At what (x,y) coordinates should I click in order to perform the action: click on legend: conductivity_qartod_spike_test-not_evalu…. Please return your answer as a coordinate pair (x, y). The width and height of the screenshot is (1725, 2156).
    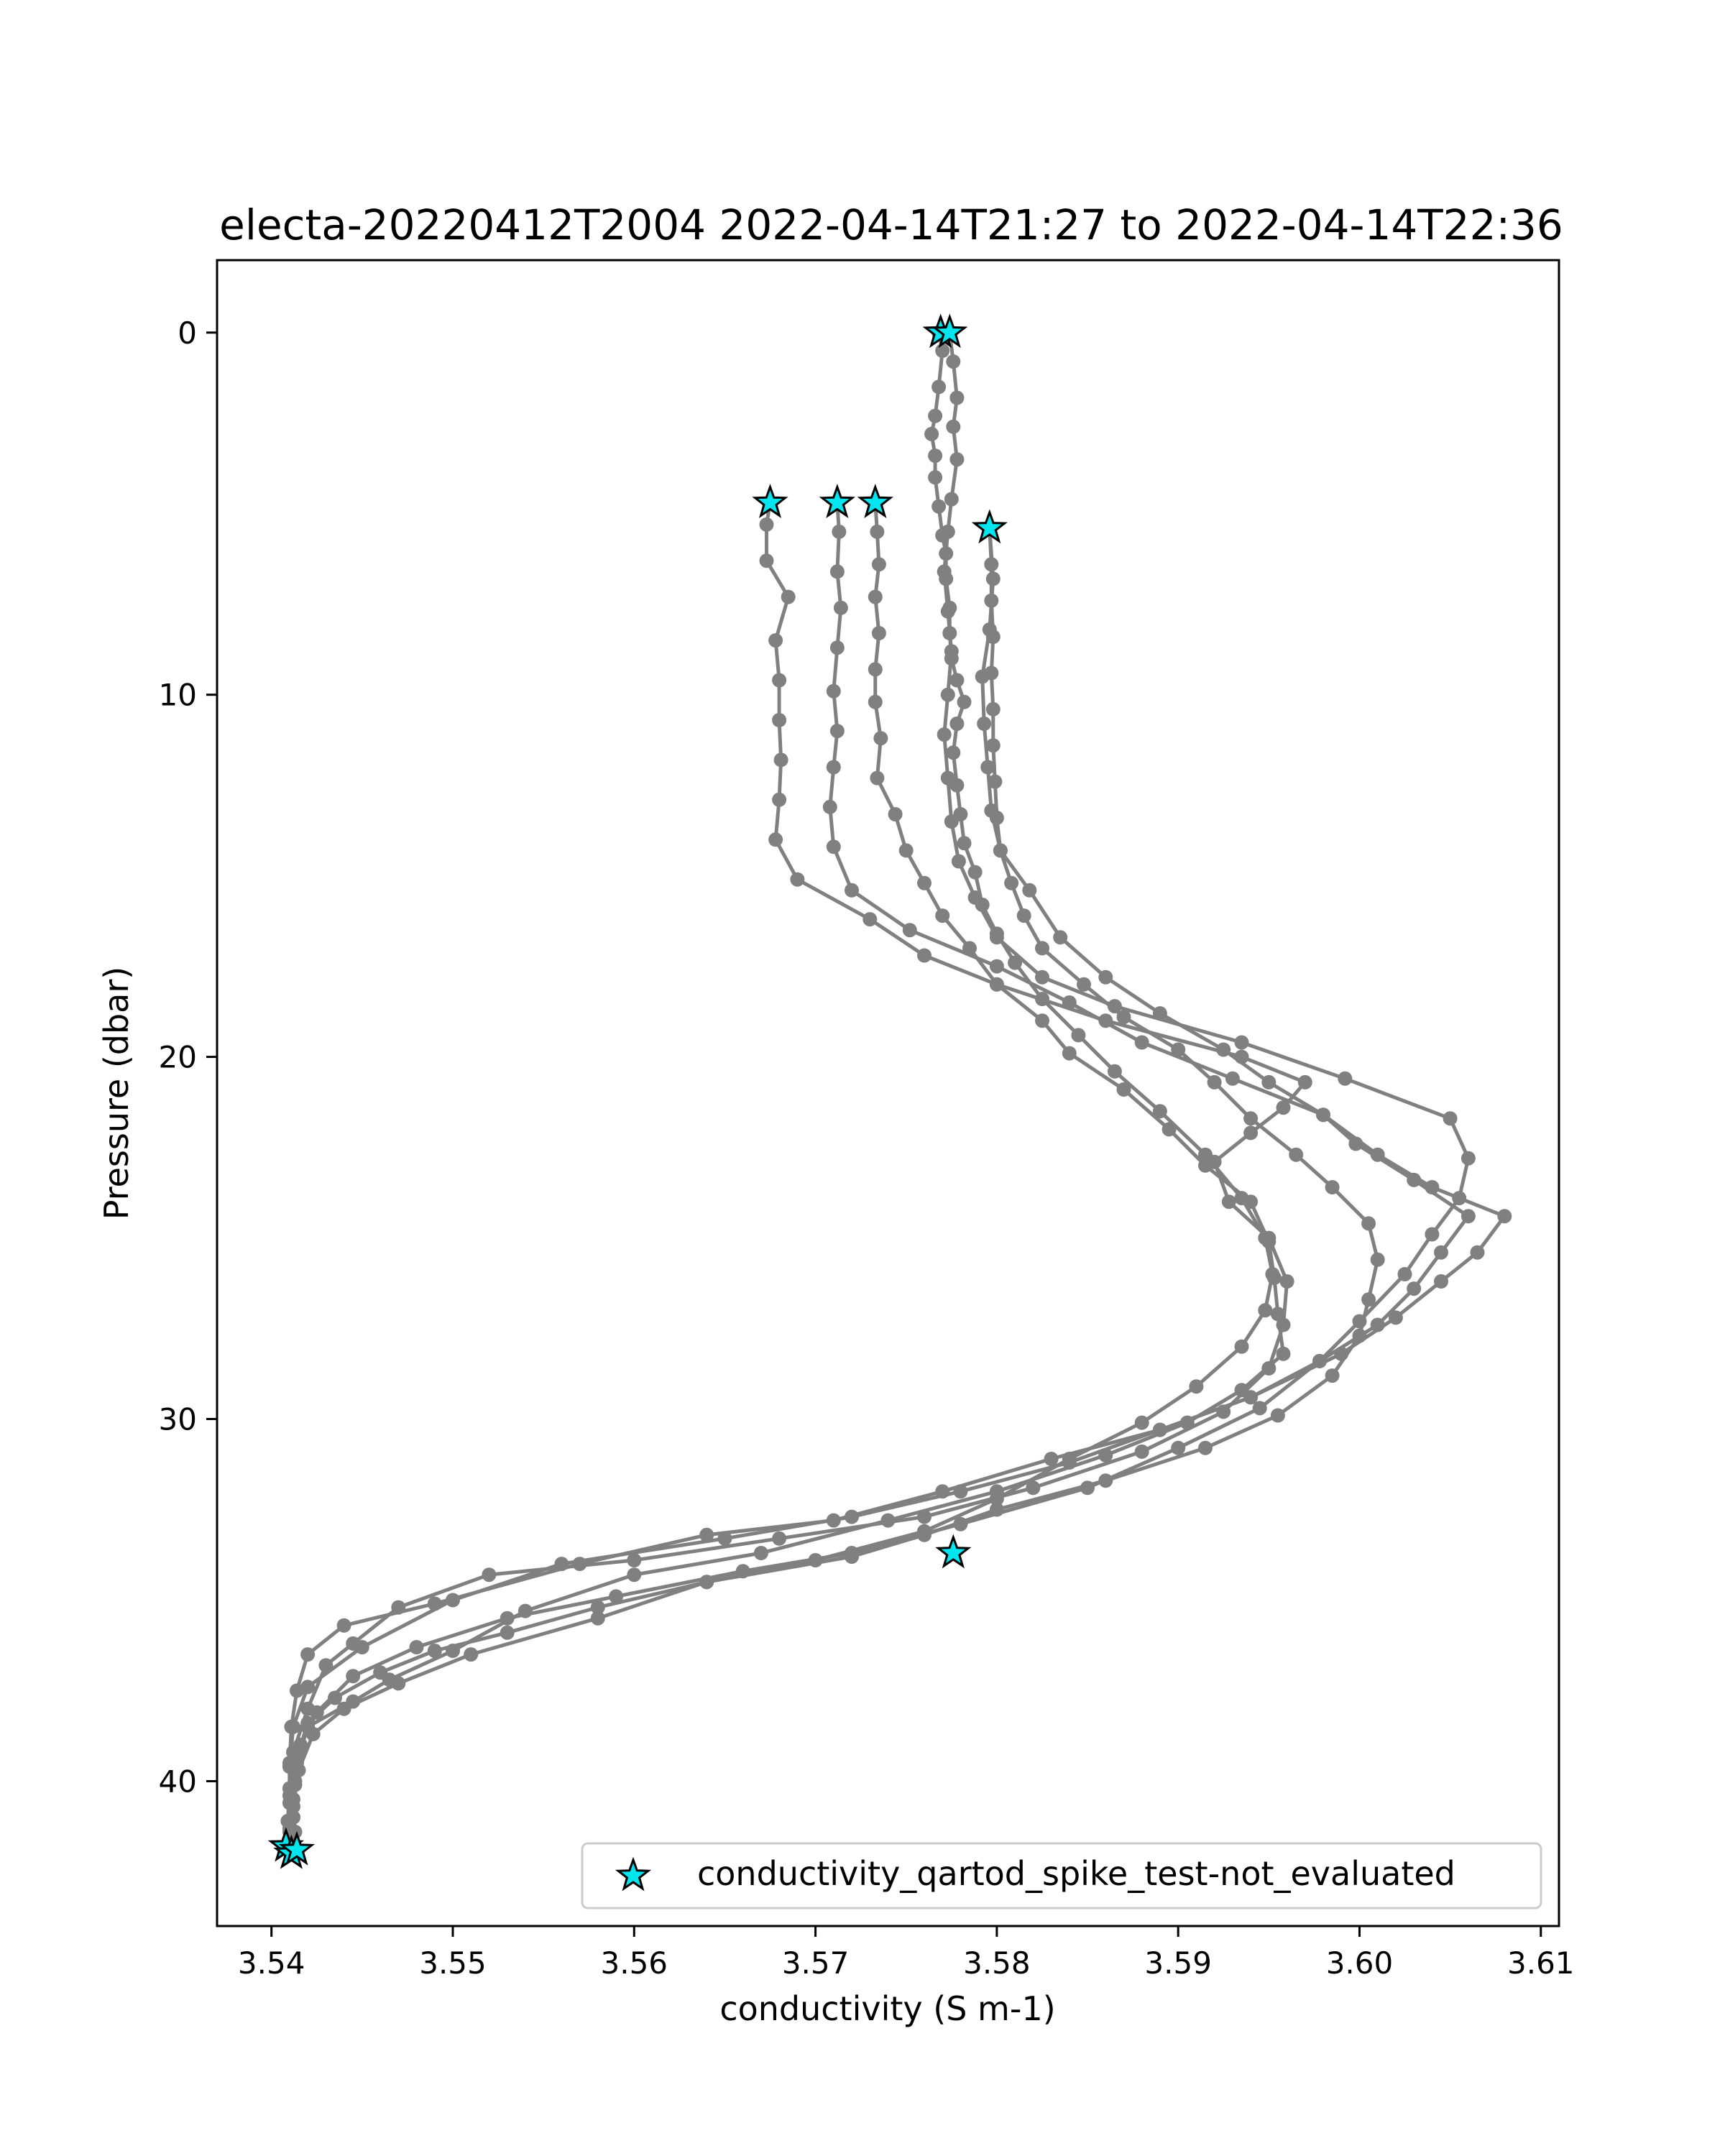
    Looking at the image, I should click on (1061, 1876).